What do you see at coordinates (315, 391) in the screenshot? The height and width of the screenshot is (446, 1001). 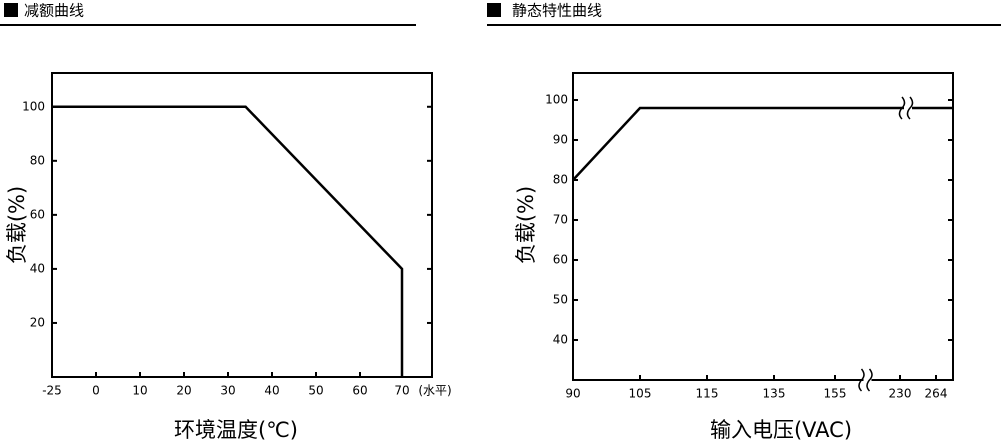 I see `x-tick-label: 50` at bounding box center [315, 391].